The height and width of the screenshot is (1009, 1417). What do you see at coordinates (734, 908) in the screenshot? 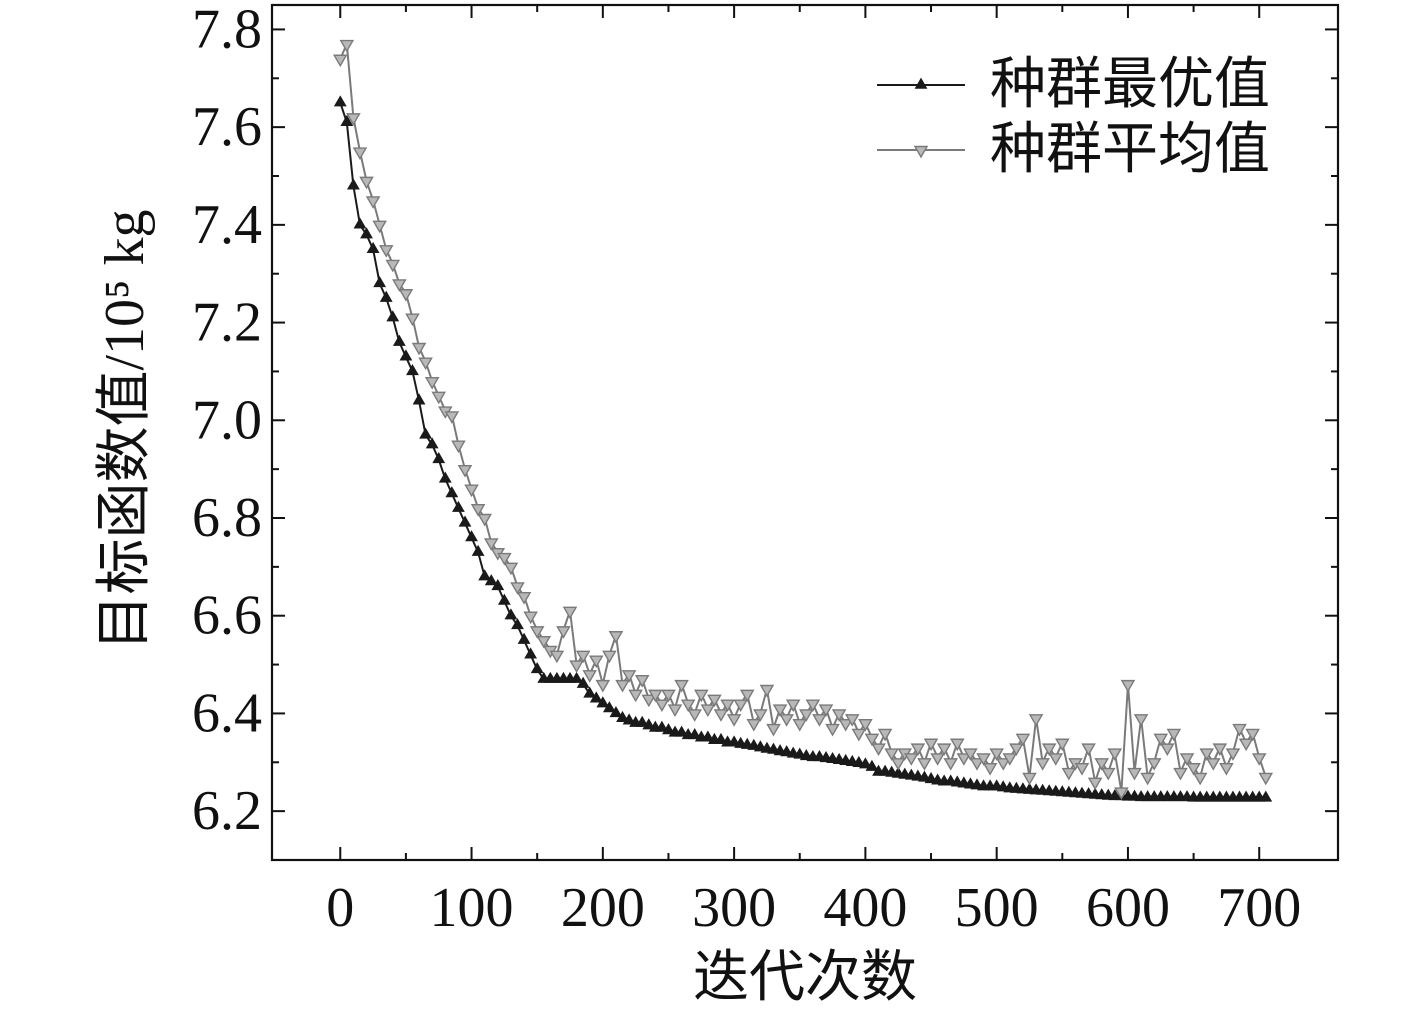
I see `x-tick-label: 300` at bounding box center [734, 908].